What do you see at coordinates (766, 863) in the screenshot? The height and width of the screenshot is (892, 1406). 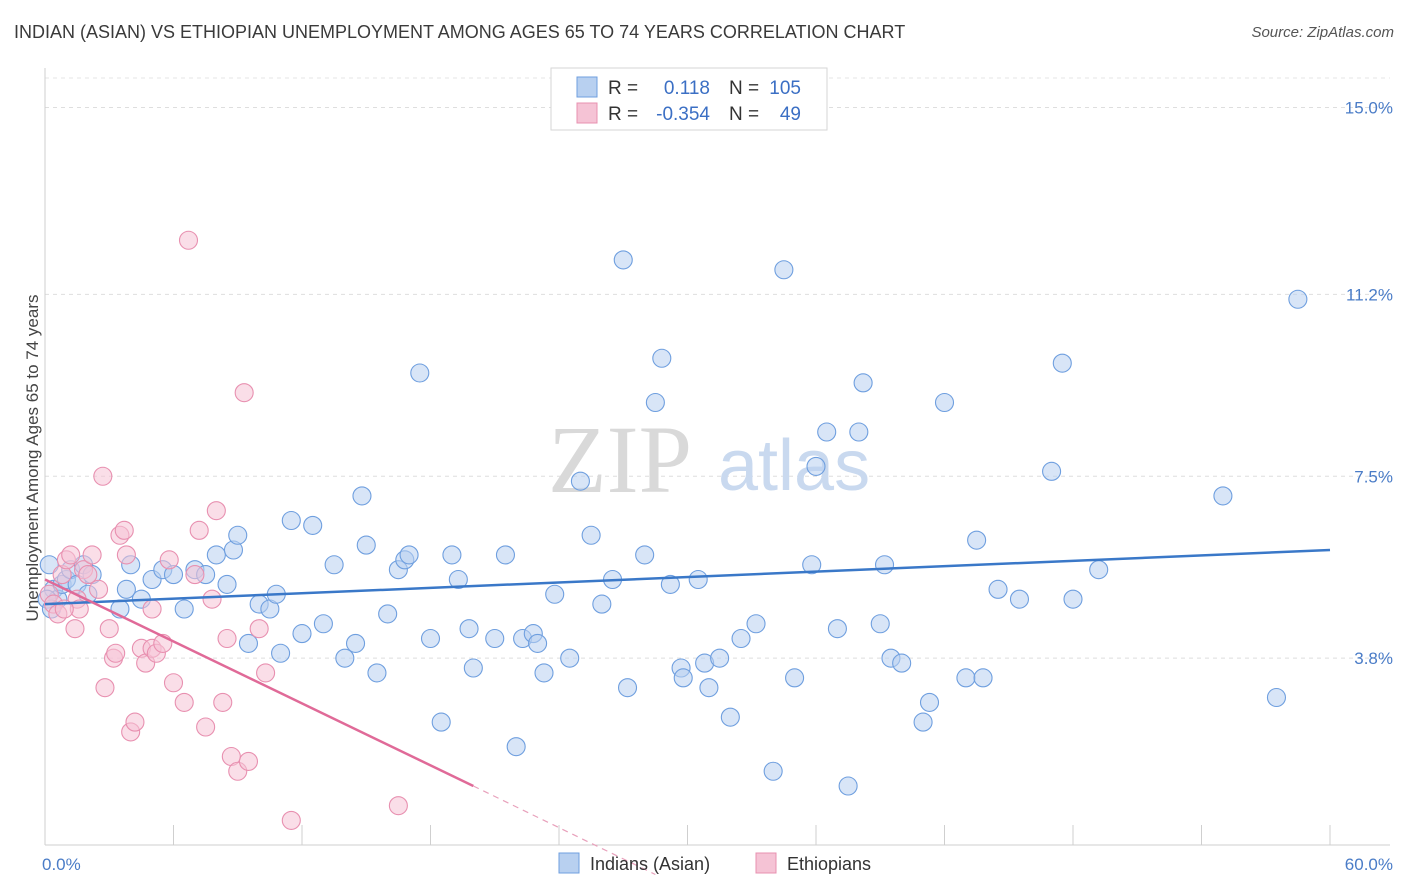 I see `bottom-legend-swatch-ethiopians` at bounding box center [766, 863].